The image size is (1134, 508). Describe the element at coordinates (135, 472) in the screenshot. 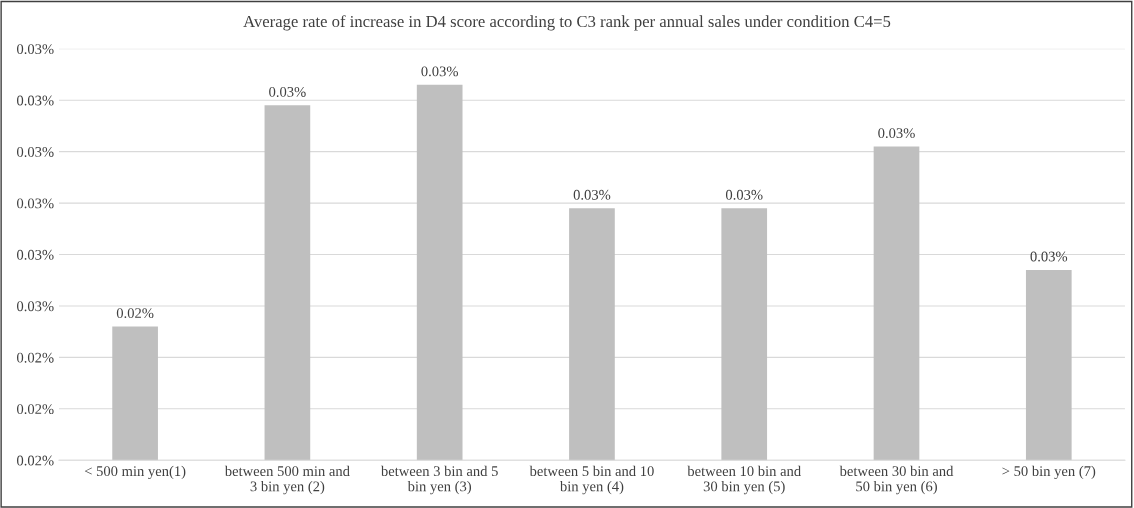

I see `x-tick-label: < 500 min yen(1)` at that location.